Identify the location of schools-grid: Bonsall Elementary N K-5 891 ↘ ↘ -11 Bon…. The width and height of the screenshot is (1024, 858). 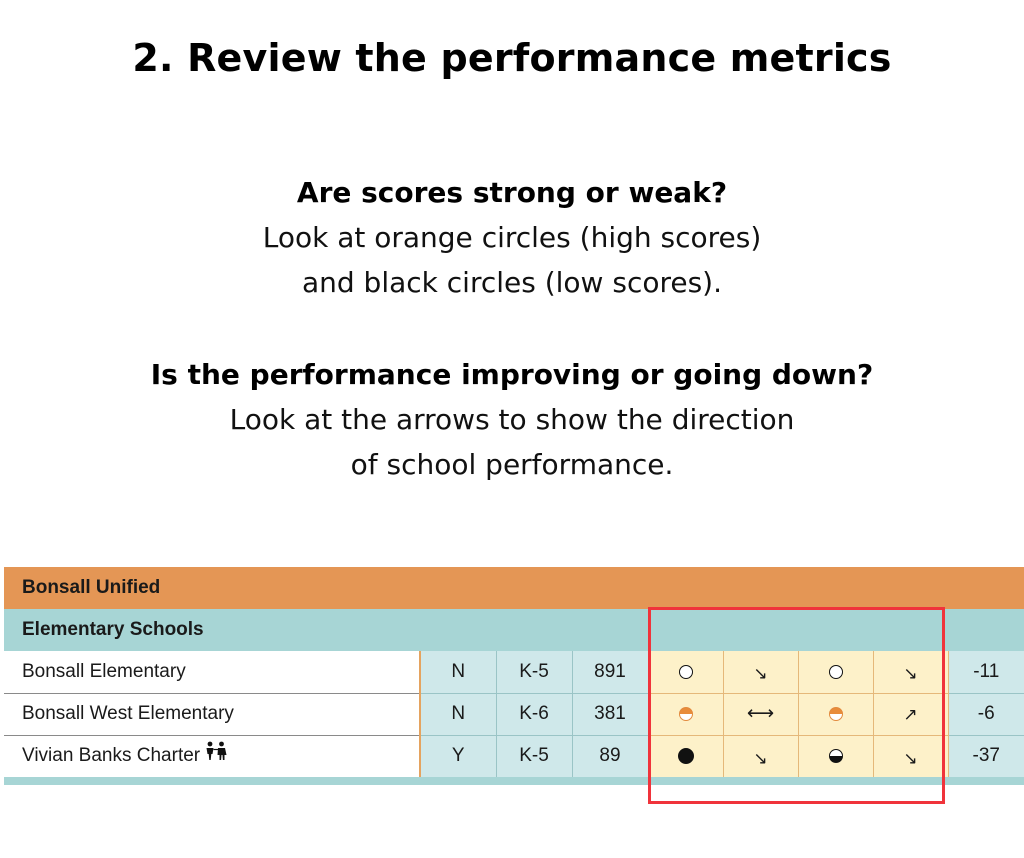
(514, 714).